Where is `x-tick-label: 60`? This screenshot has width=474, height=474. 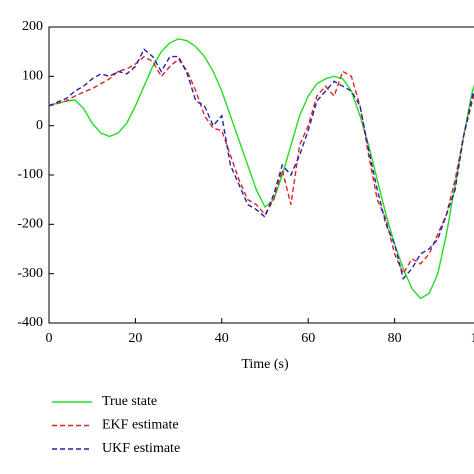 x-tick-label: 60 is located at coordinates (308, 338).